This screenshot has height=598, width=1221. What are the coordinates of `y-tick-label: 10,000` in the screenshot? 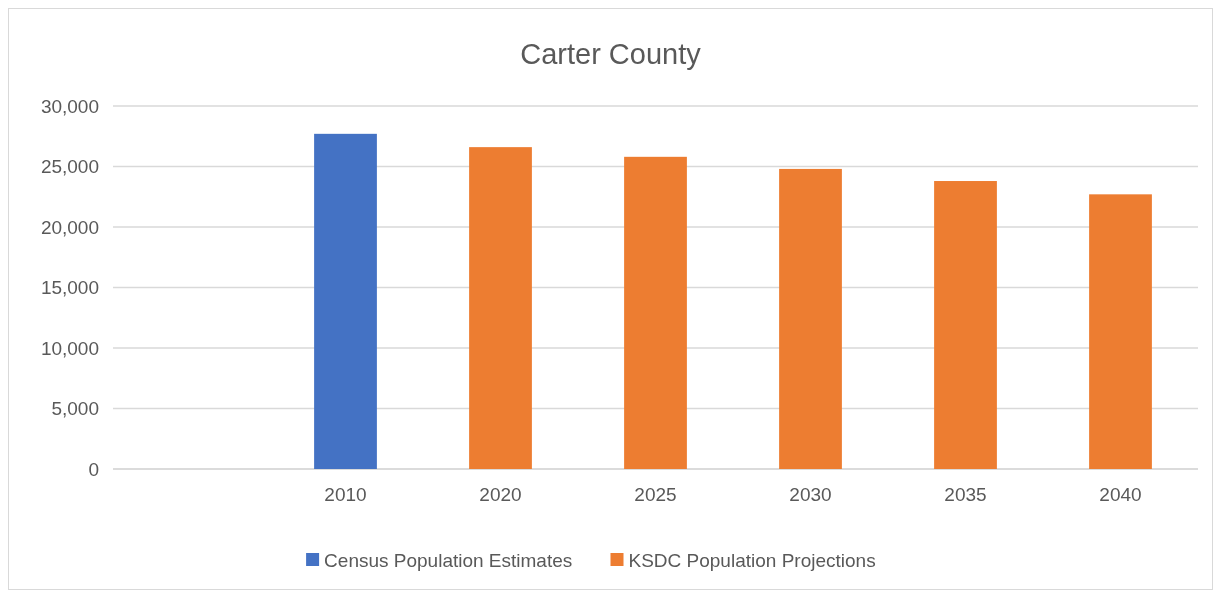 It's located at (69, 348).